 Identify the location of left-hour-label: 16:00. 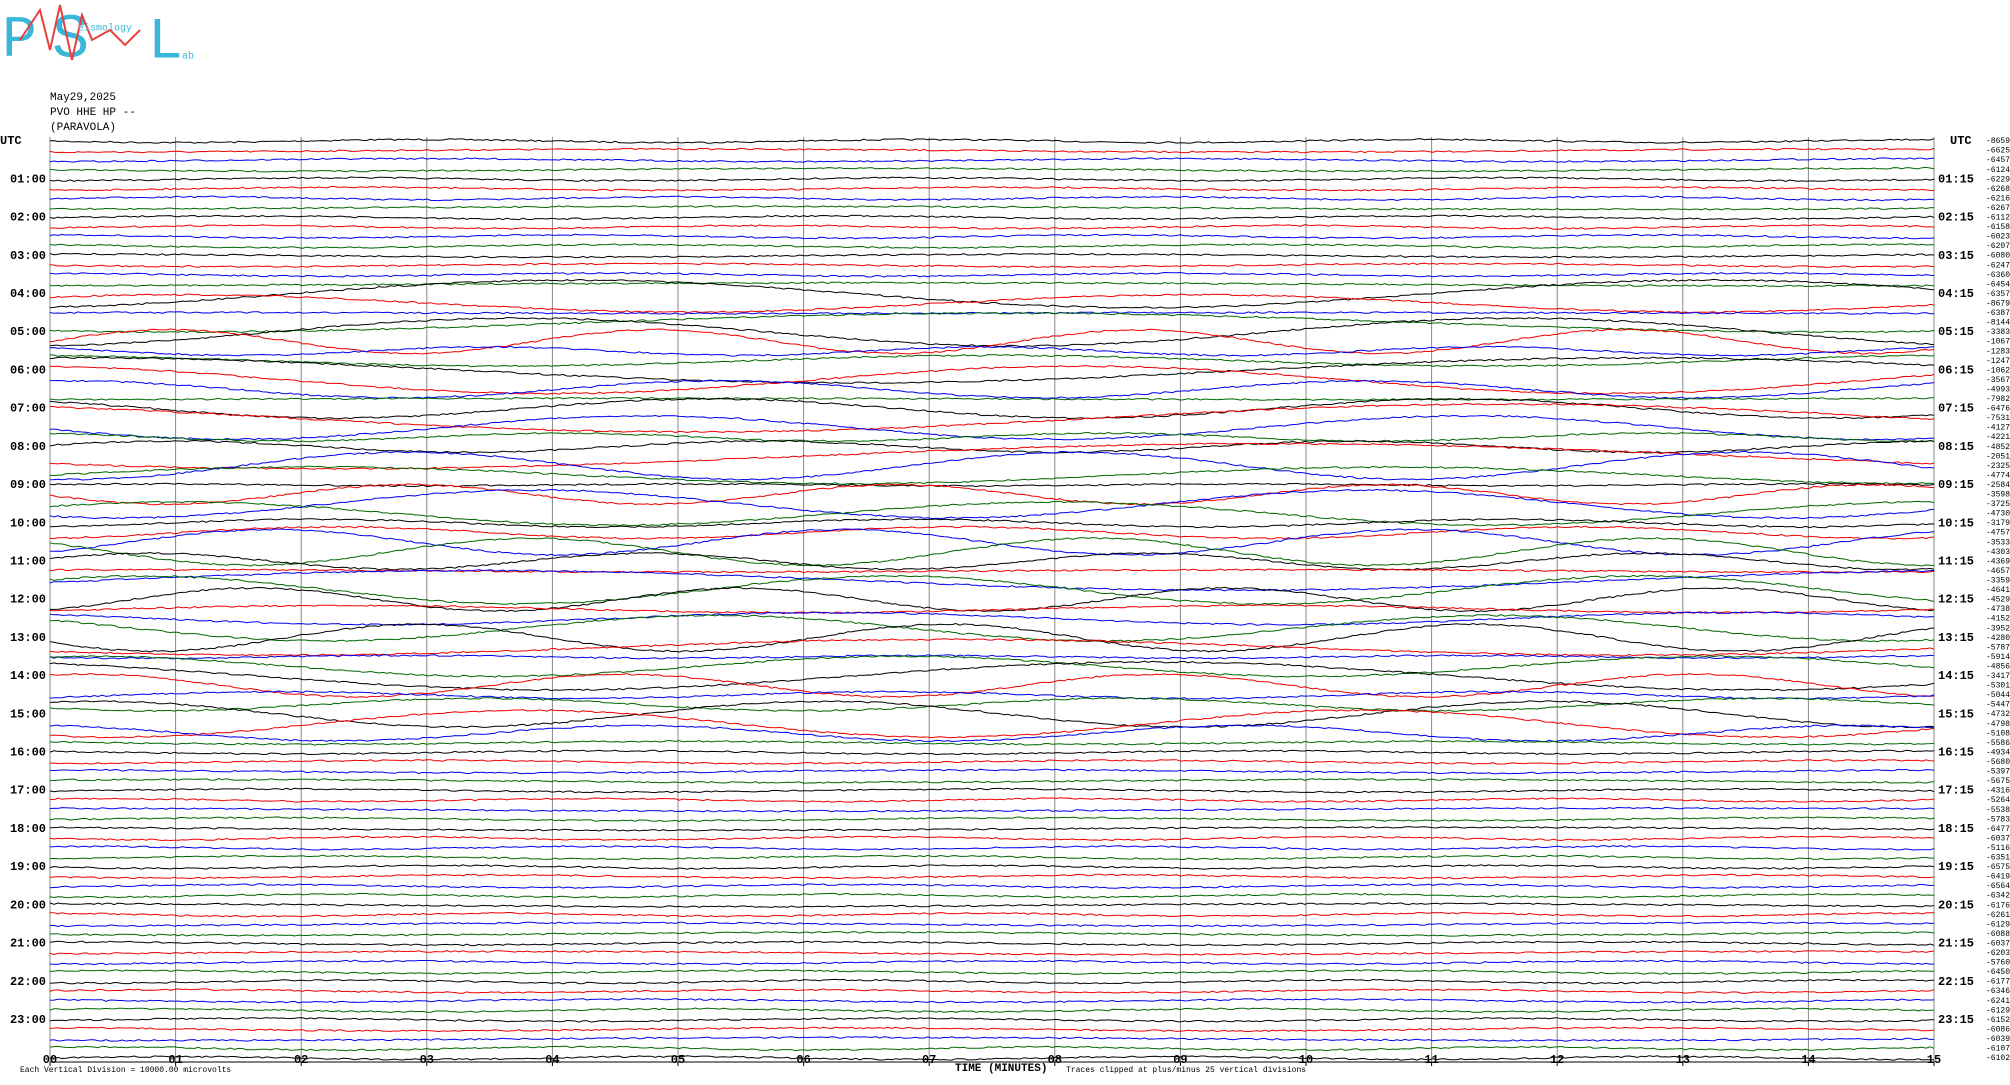
(28, 753).